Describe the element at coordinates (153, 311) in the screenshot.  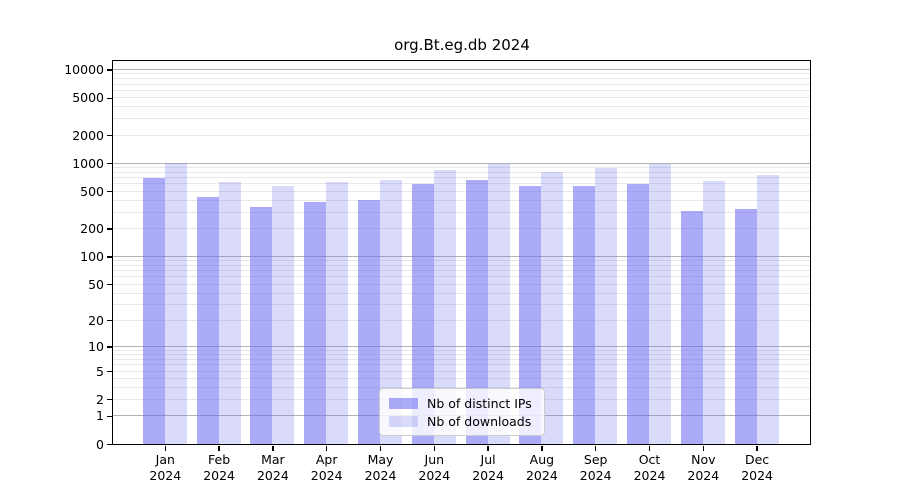
I see `bar-jan-ips` at that location.